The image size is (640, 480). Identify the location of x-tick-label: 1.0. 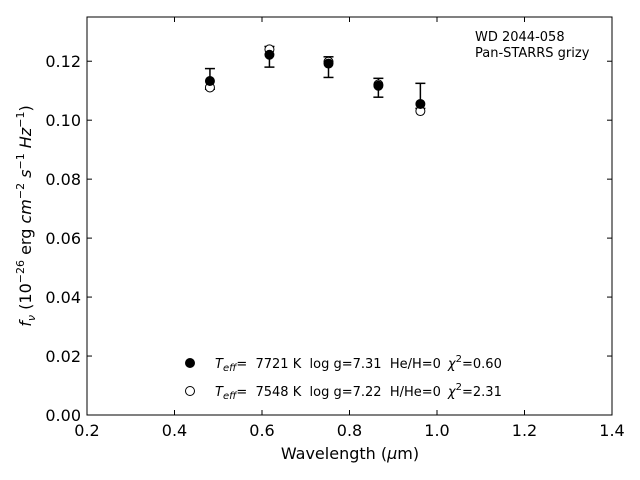
(436, 430).